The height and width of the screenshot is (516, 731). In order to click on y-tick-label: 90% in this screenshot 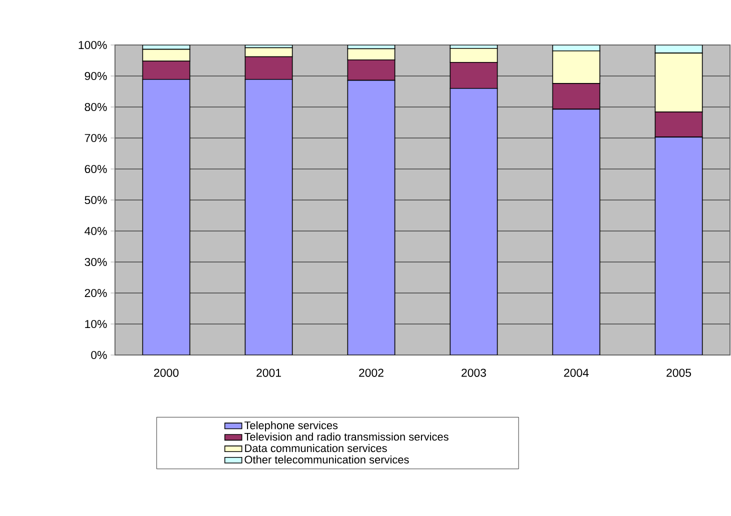, I will do `click(95, 76)`.